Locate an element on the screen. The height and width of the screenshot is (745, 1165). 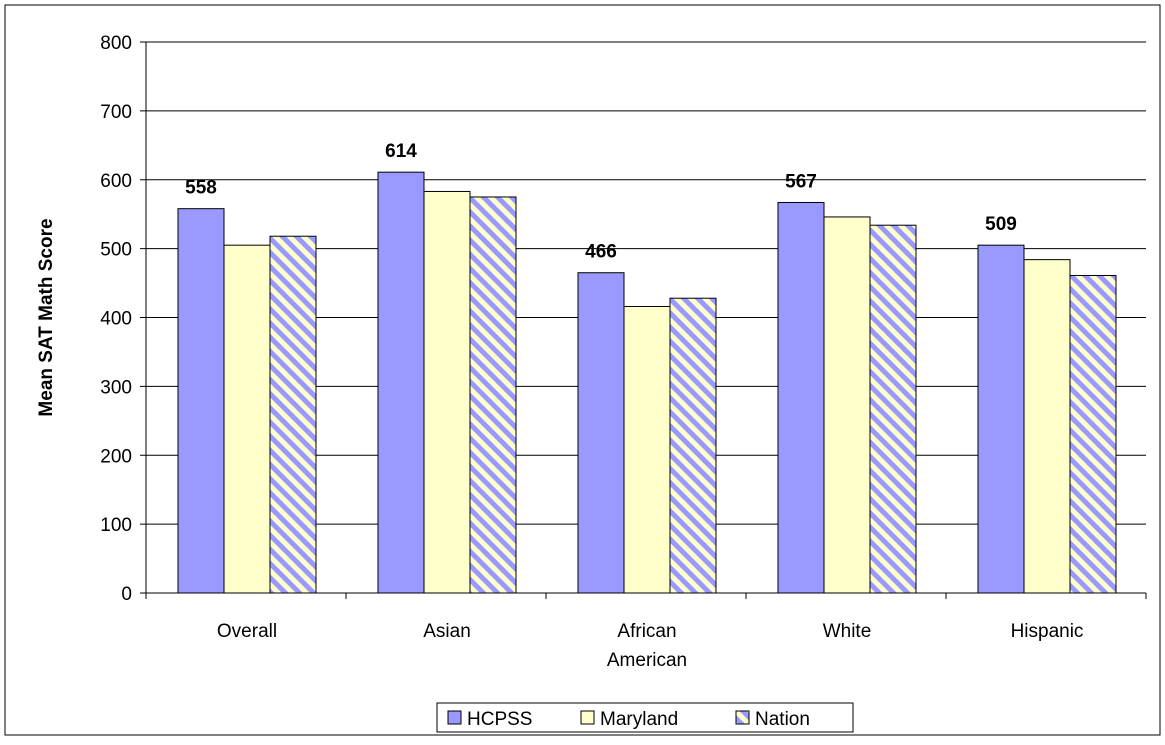
bar-maryland-african-american is located at coordinates (647, 449).